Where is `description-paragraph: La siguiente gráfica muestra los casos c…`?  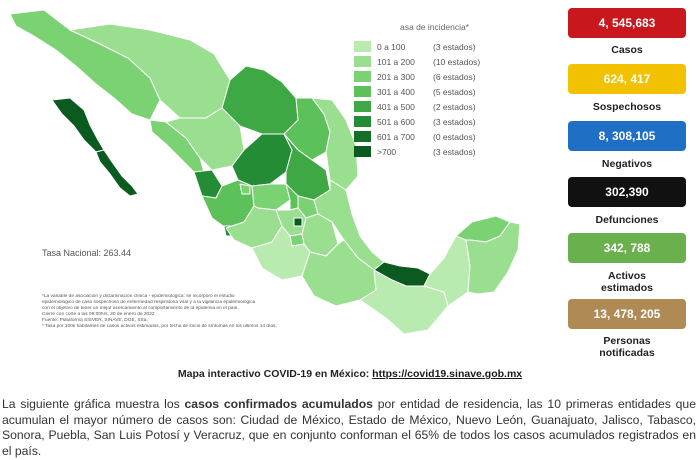 description-paragraph: La siguiente gráfica muestra los casos c… is located at coordinates (349, 428).